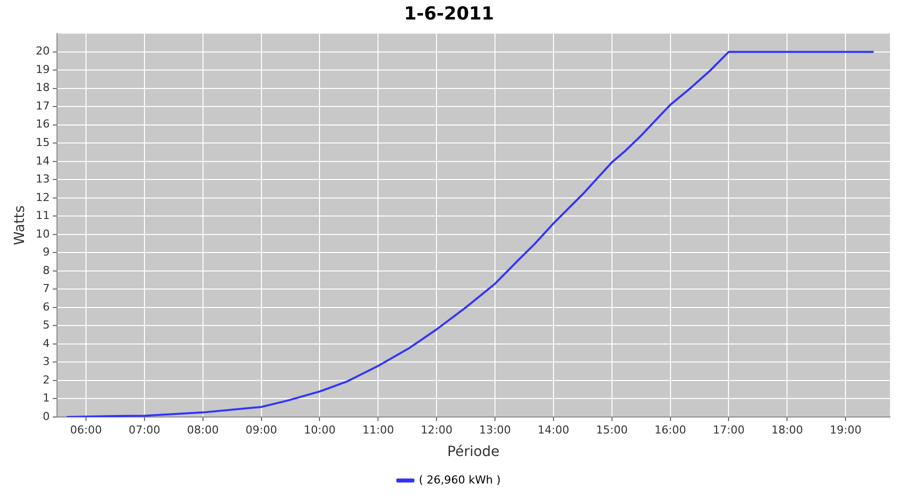 The height and width of the screenshot is (500, 900). I want to click on x-tick-label: 11:00, so click(378, 429).